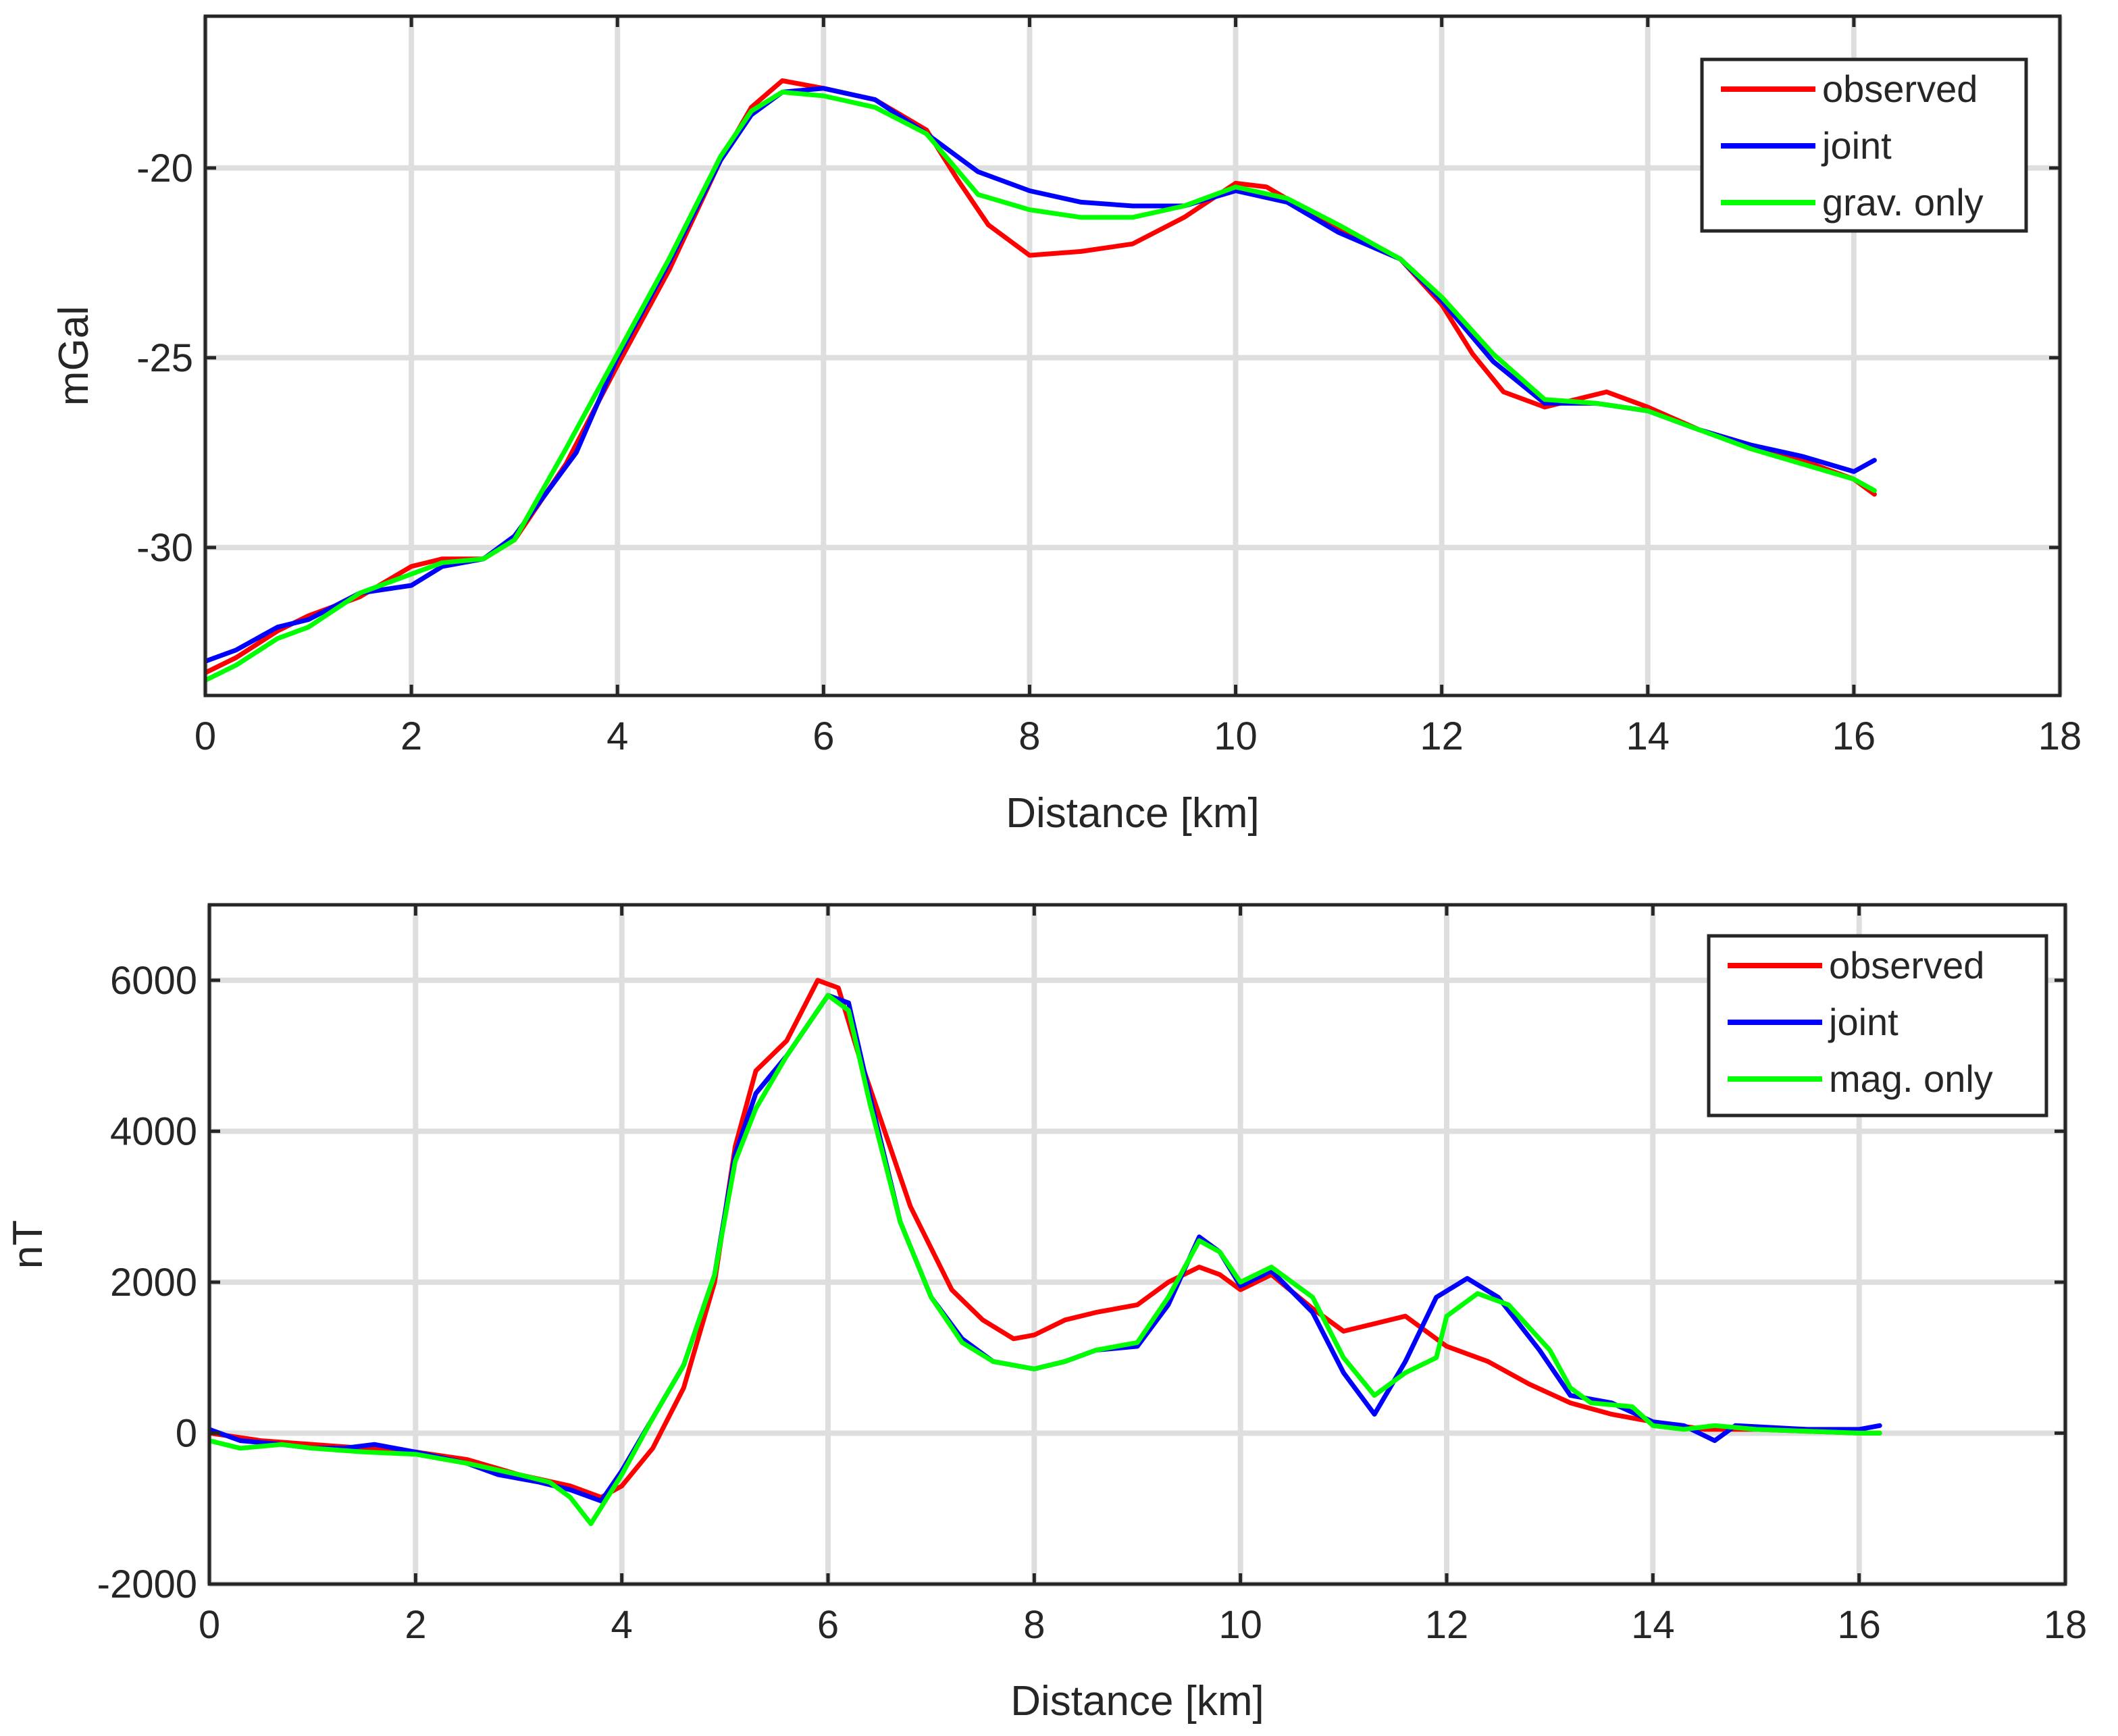  I want to click on y-tick-label: 6000, so click(153, 981).